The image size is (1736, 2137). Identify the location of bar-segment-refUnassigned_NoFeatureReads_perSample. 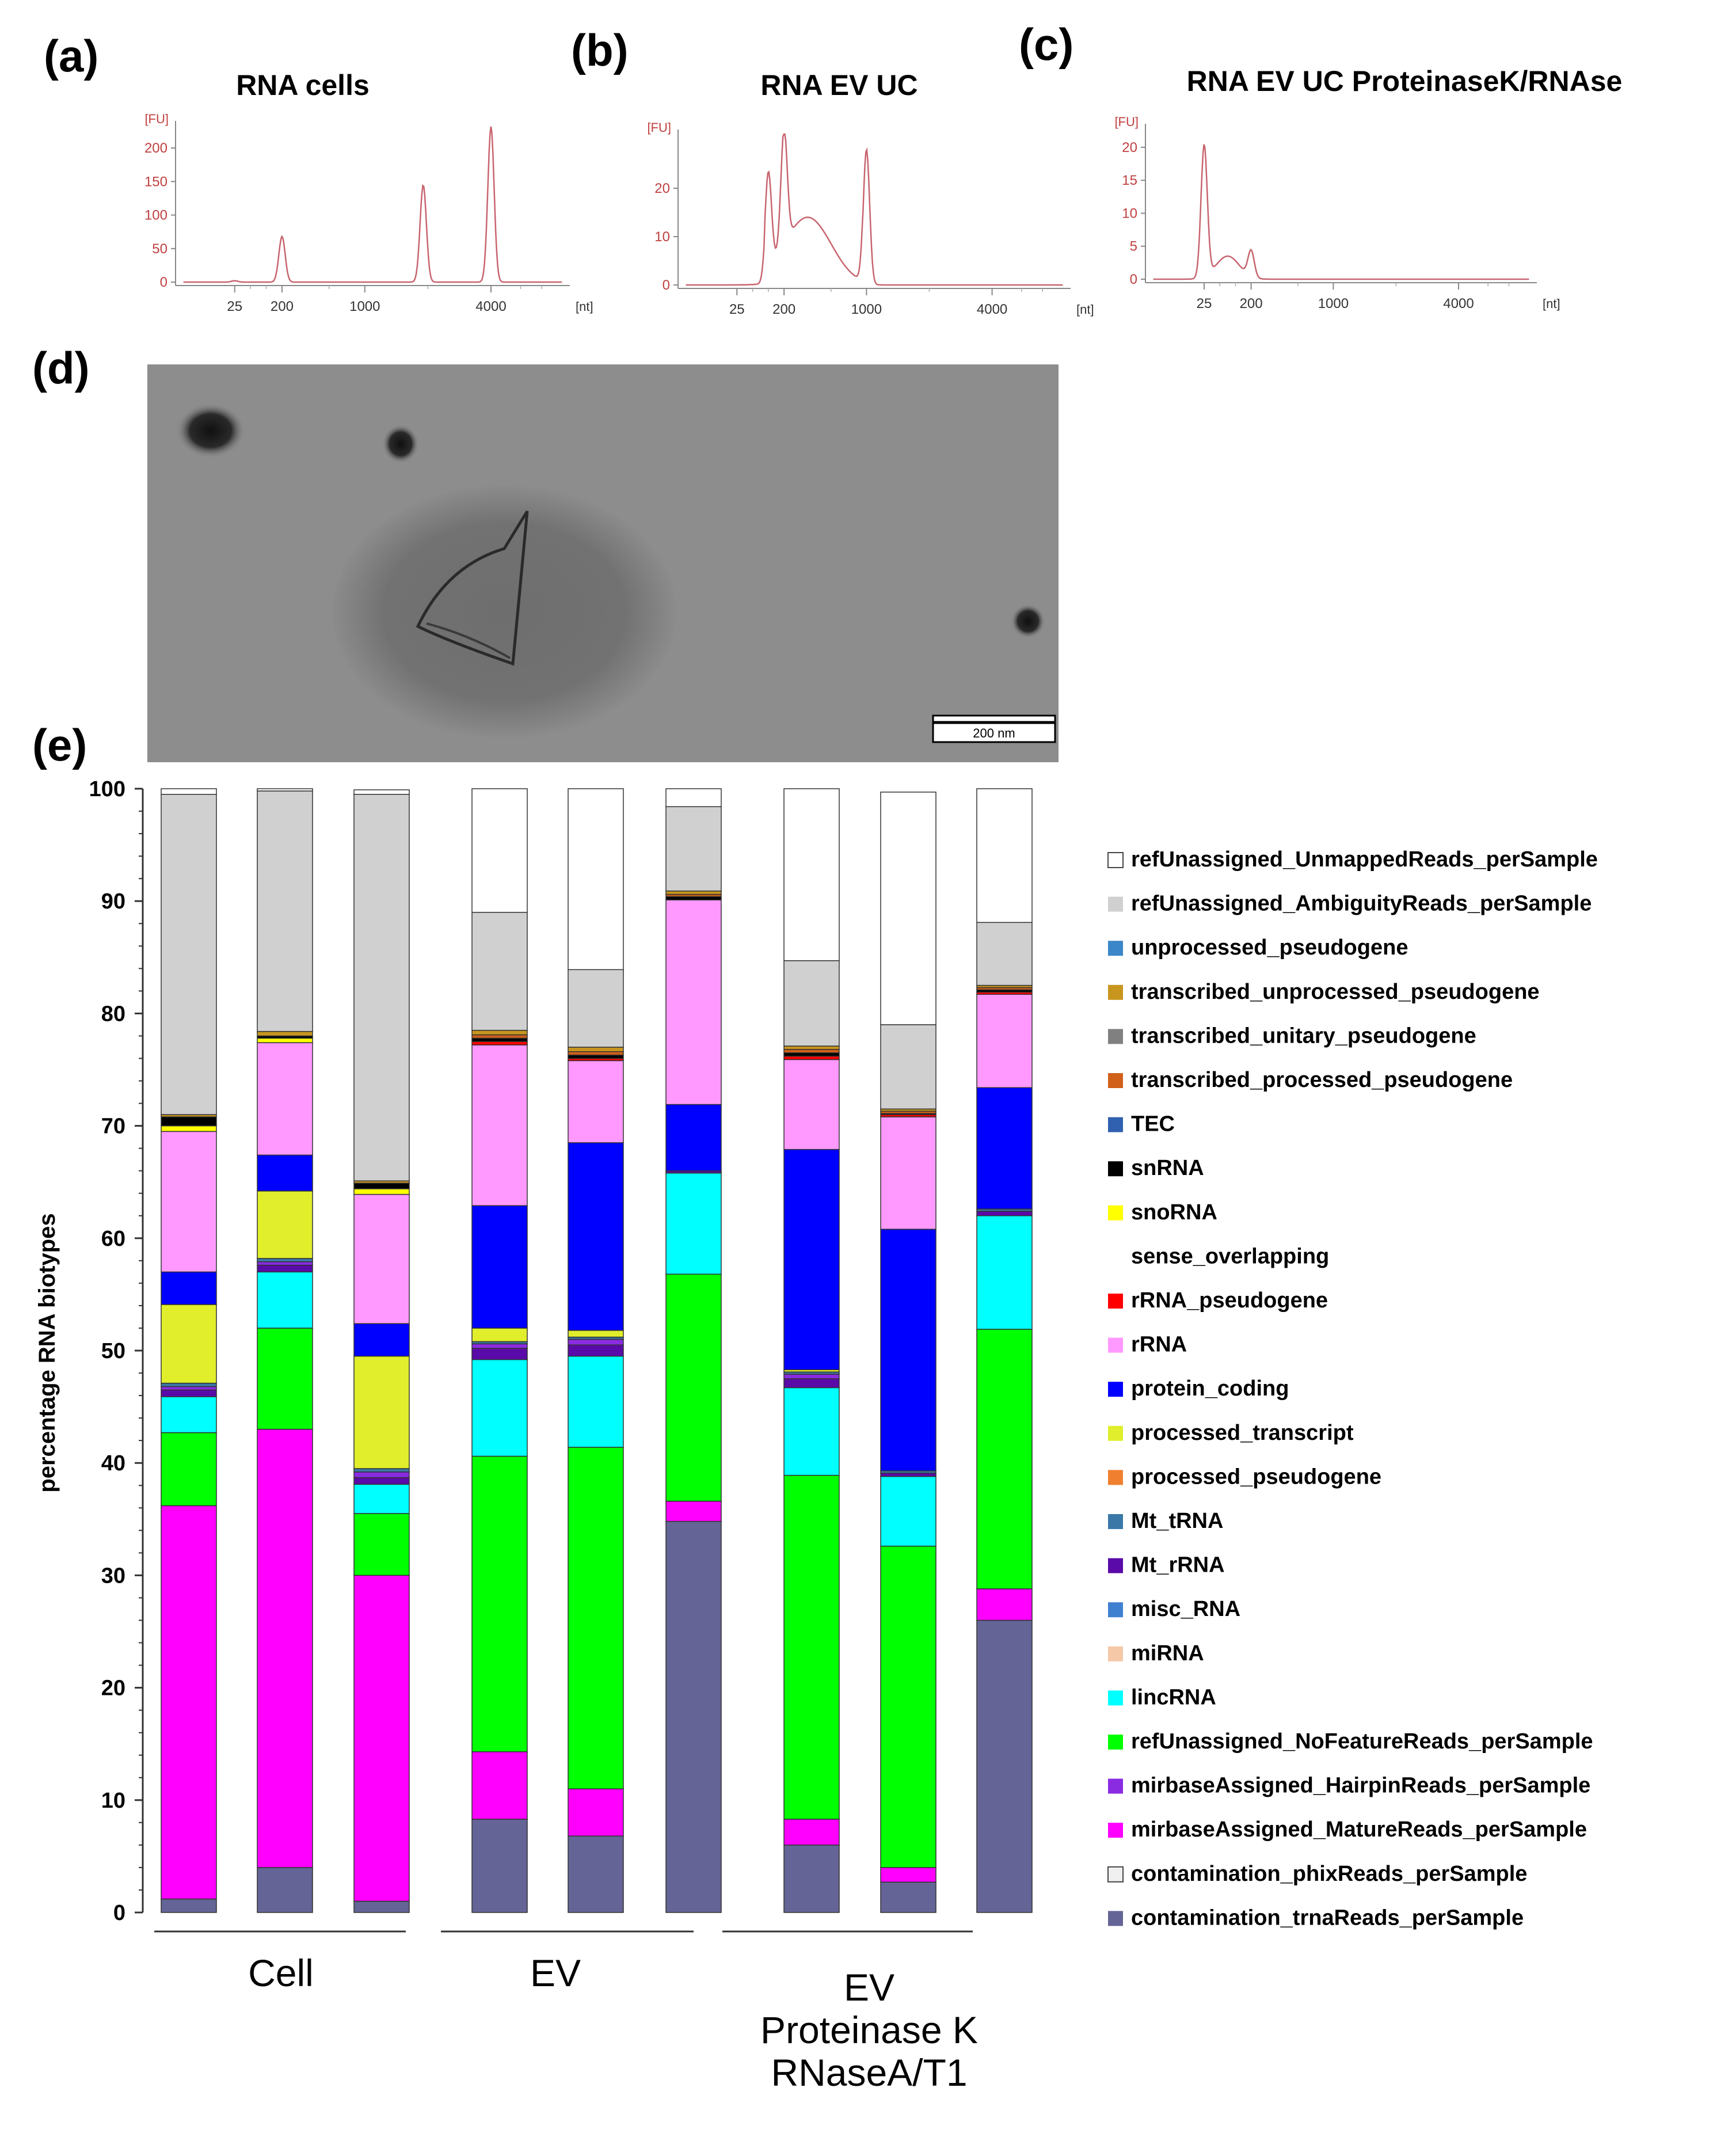
(693, 1387).